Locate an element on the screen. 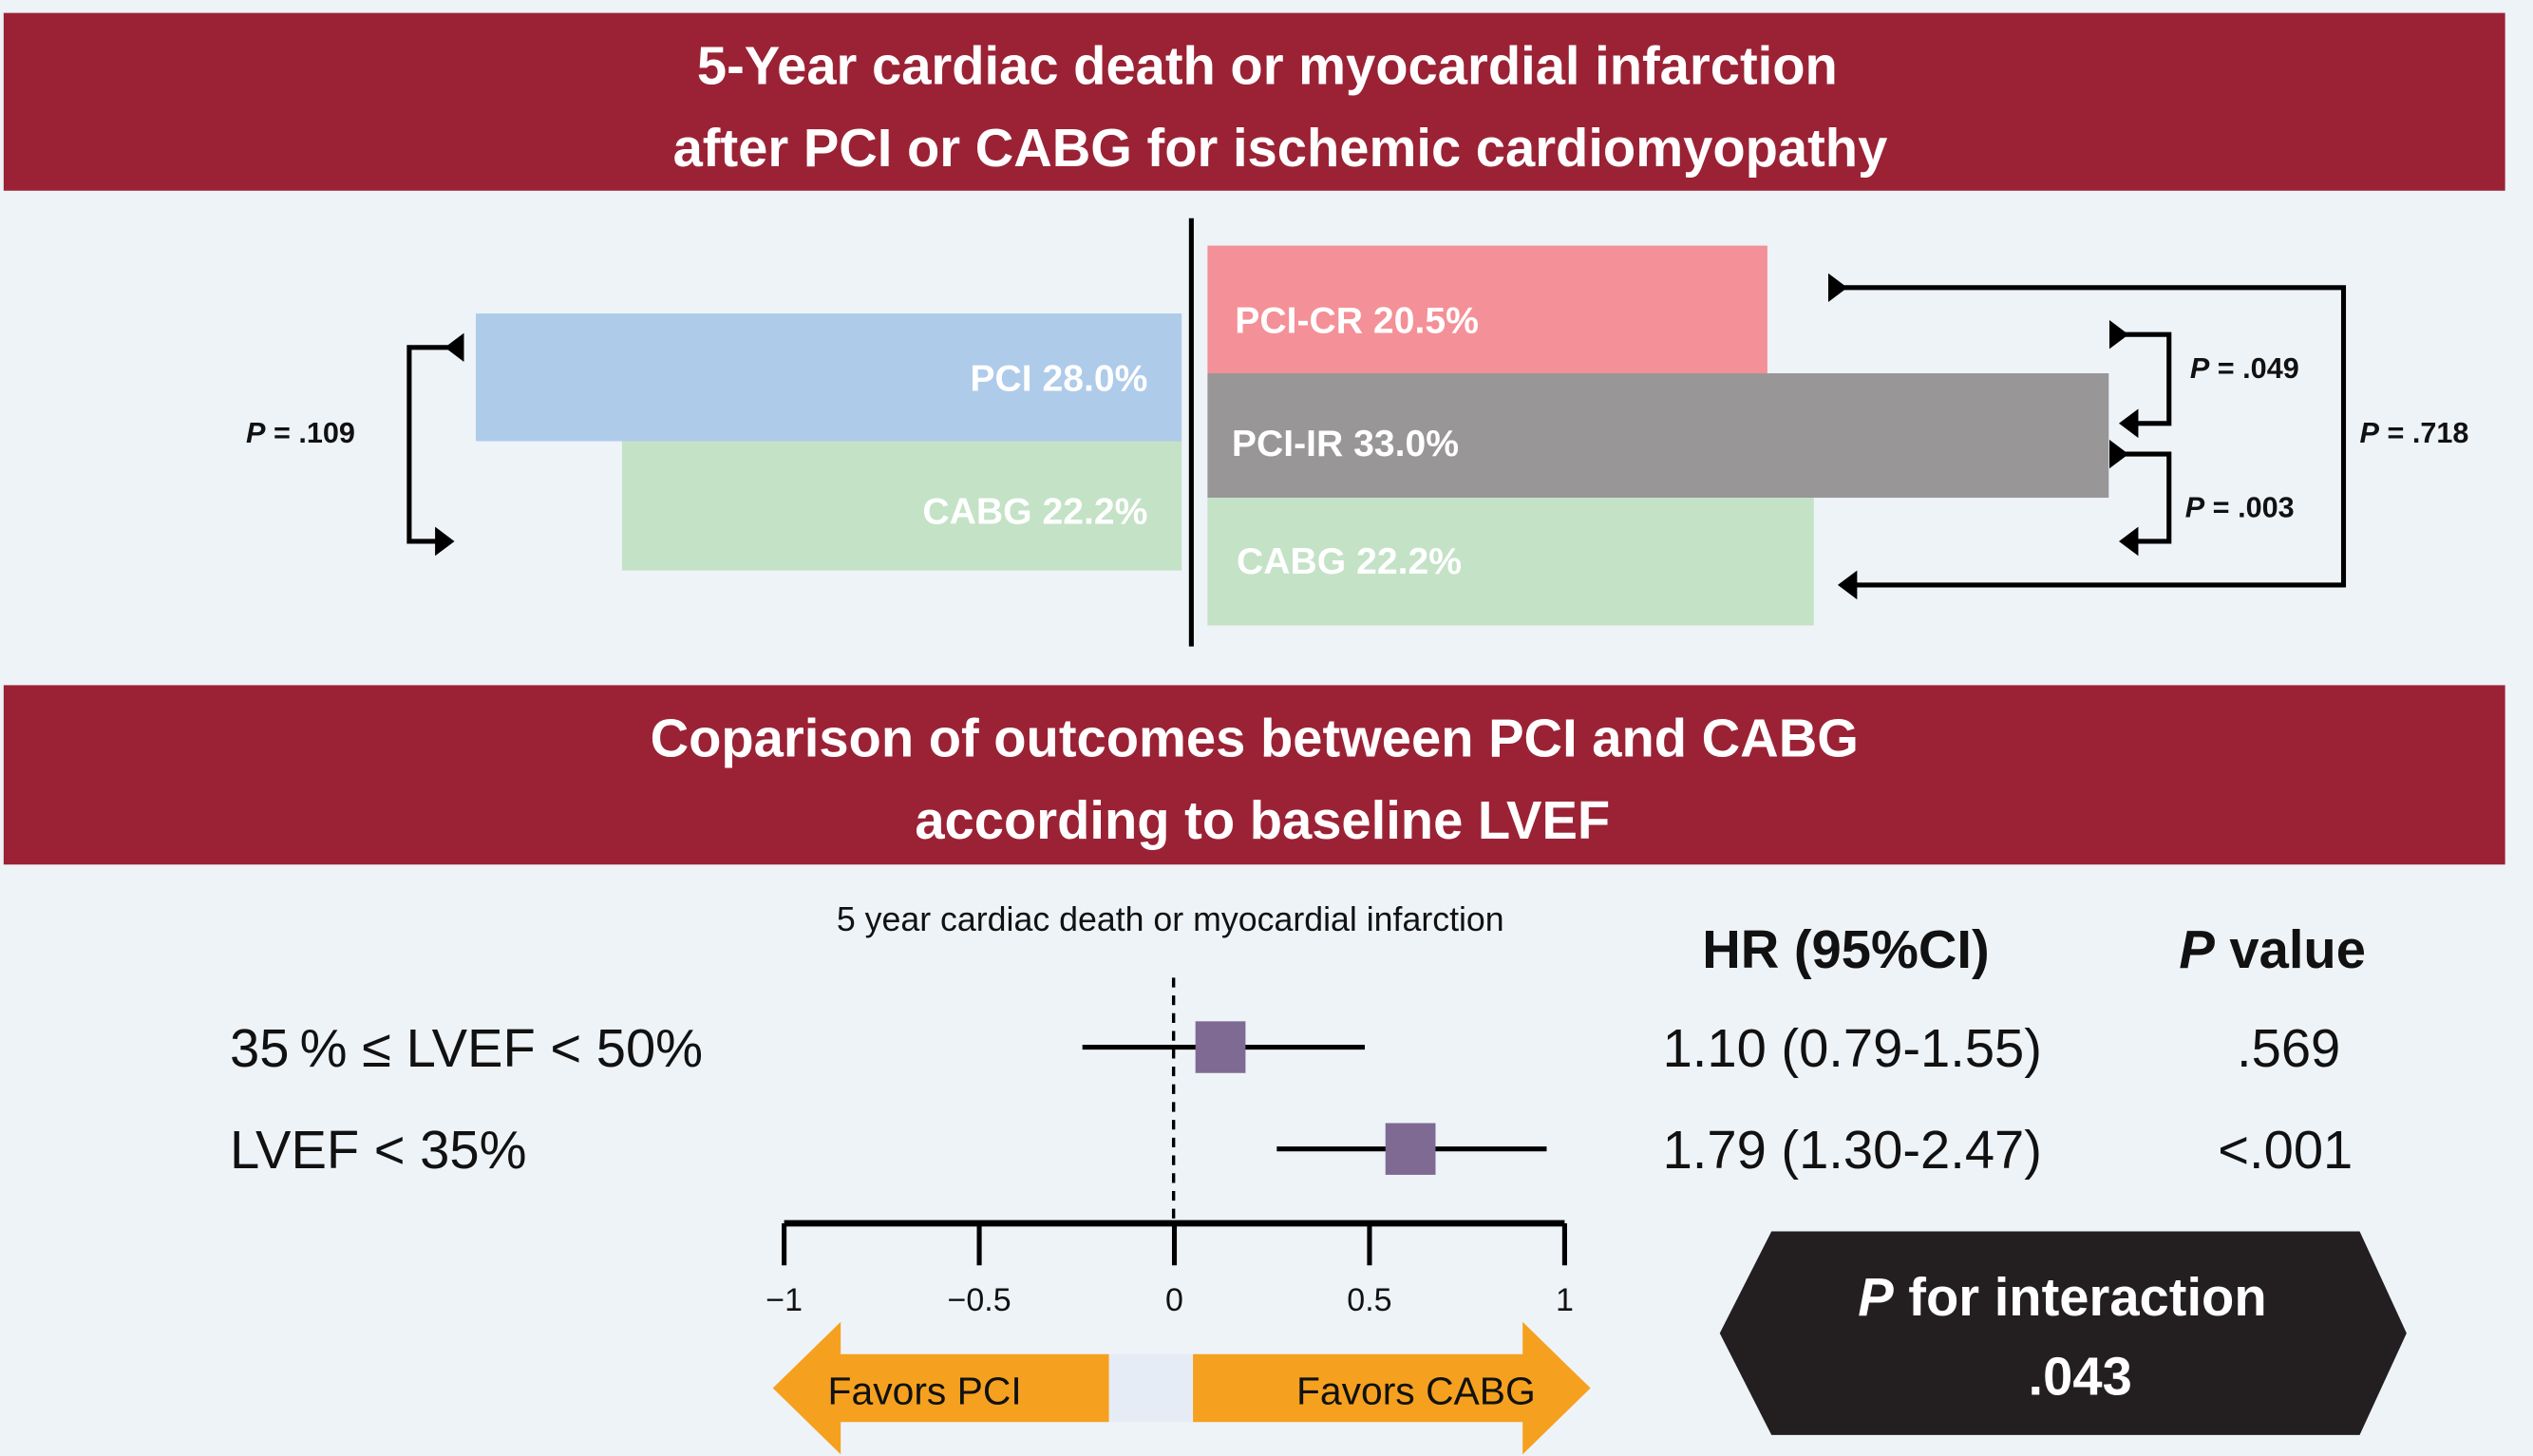 This screenshot has width=2533, height=1456. x-tick-label: −0.5 is located at coordinates (979, 1300).